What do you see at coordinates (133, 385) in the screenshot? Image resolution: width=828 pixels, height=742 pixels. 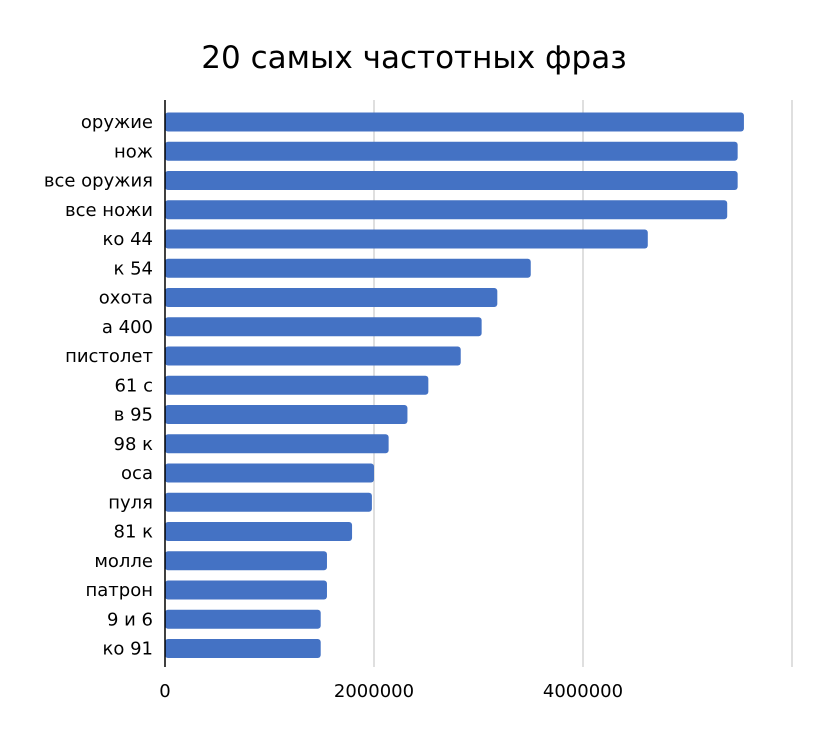 I see `category-label: 61 с` at bounding box center [133, 385].